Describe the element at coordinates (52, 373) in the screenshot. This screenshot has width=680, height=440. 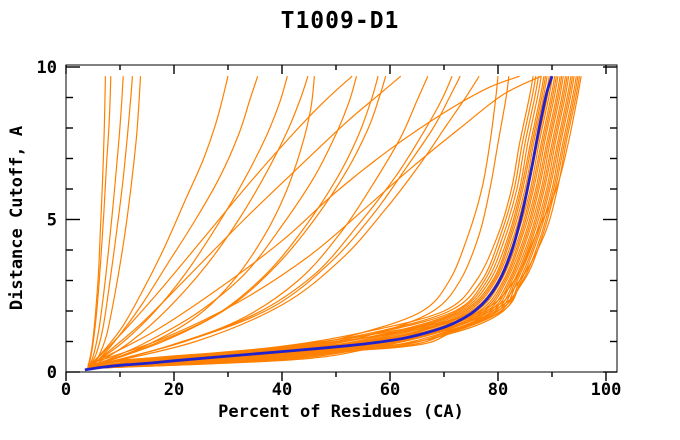
I see `y-tick-label: 0` at that location.